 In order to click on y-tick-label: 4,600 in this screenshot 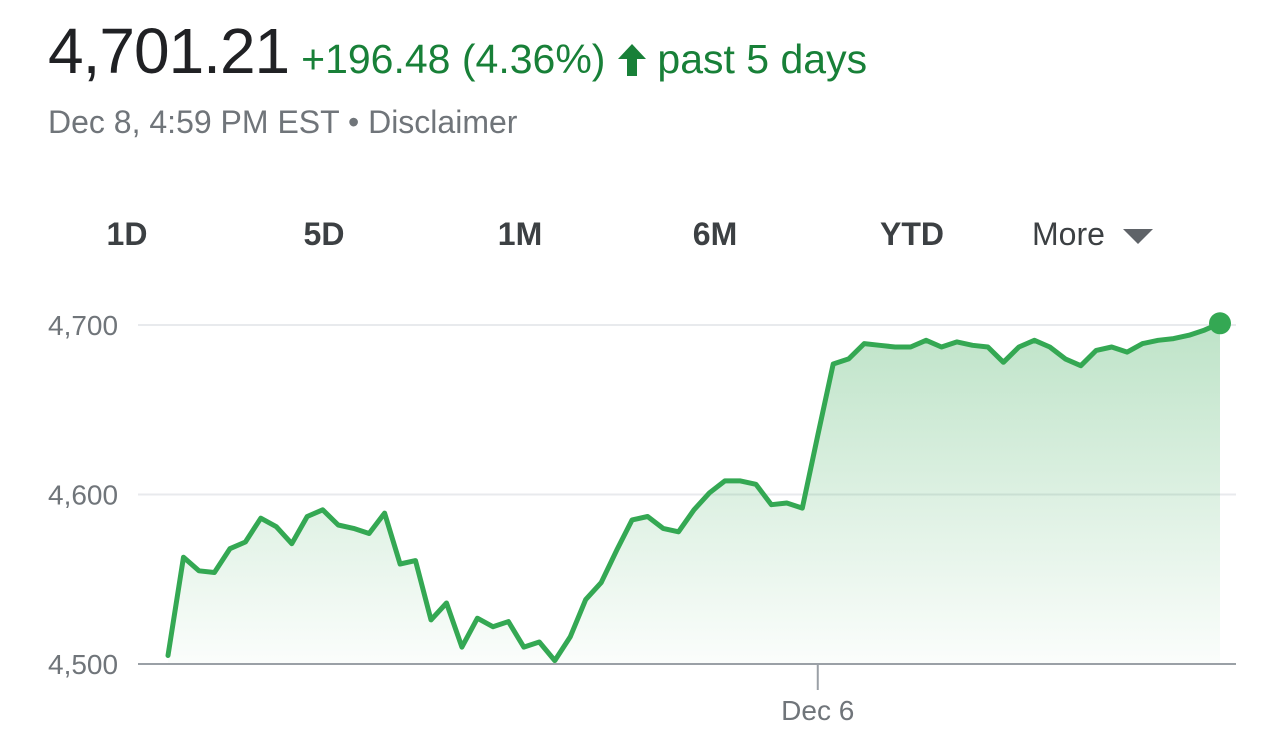, I will do `click(83, 495)`.